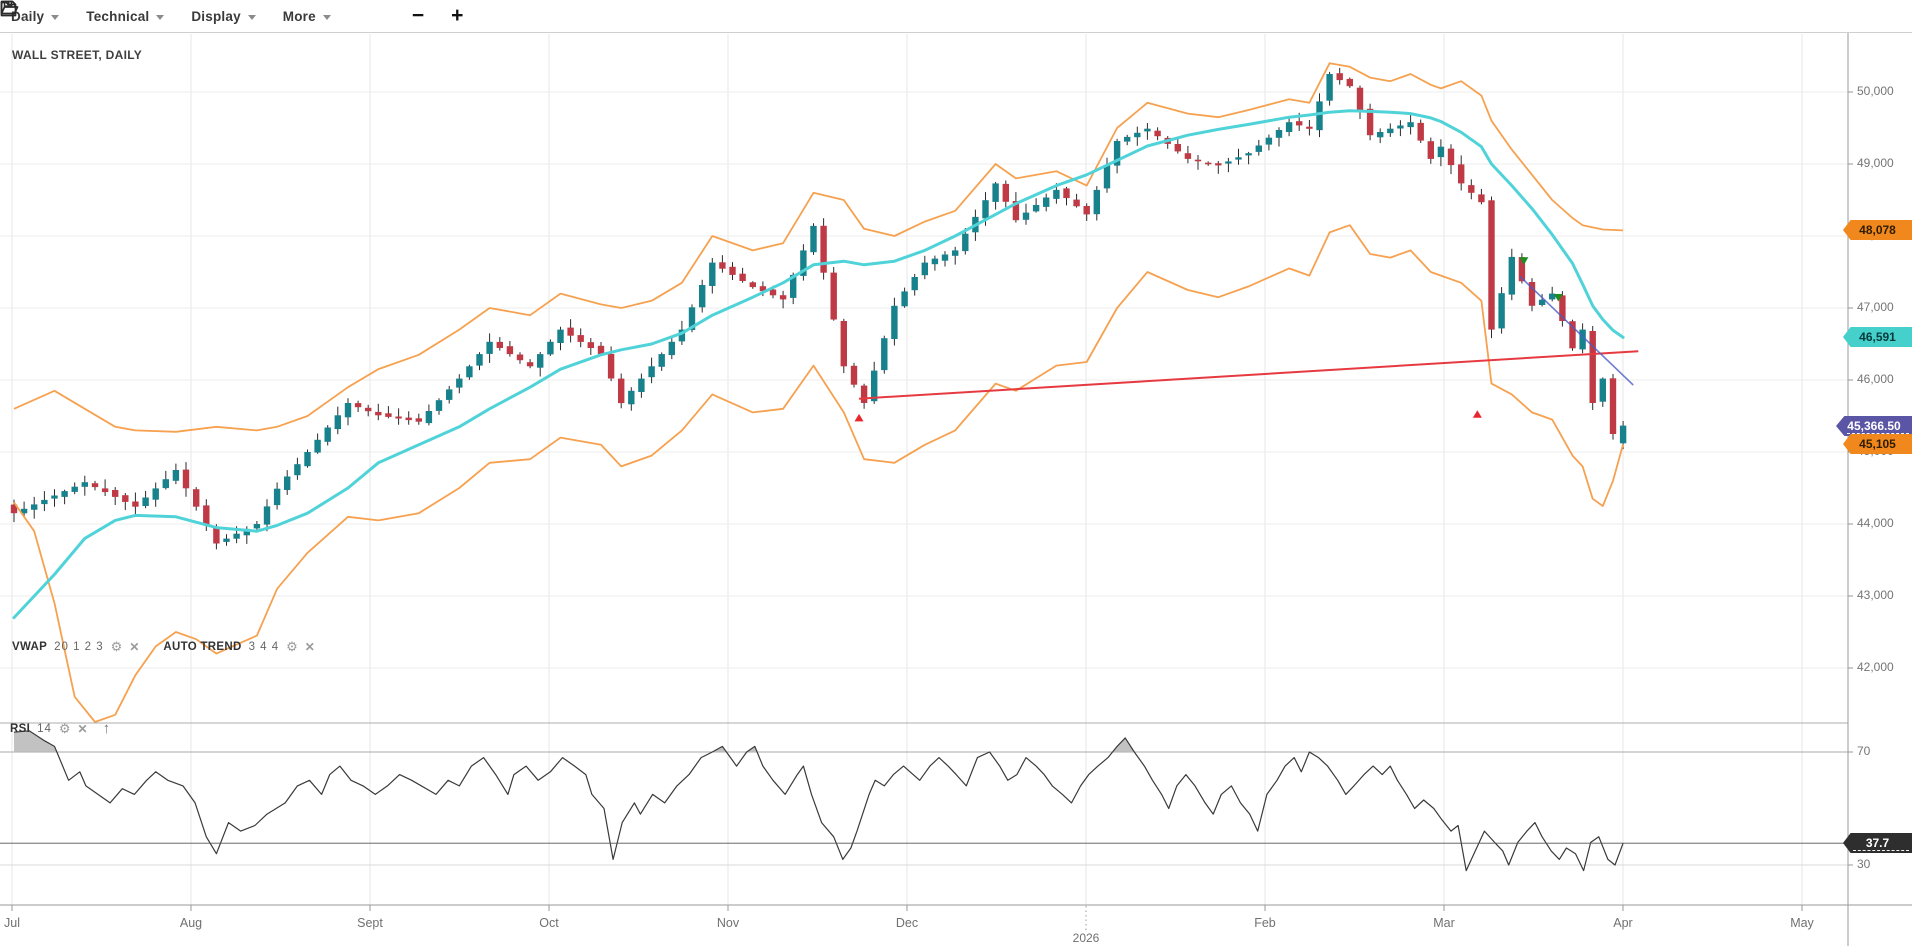 Image resolution: width=1912 pixels, height=946 pixels. Describe the element at coordinates (1864, 864) in the screenshot. I see `rsi-level-label: 30` at that location.